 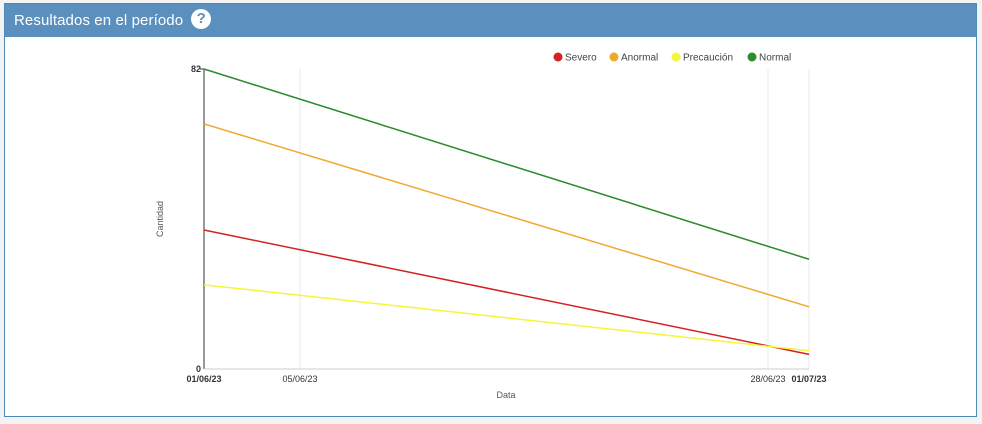 What do you see at coordinates (767, 379) in the screenshot?
I see `x-tick-label: 28/06/23` at bounding box center [767, 379].